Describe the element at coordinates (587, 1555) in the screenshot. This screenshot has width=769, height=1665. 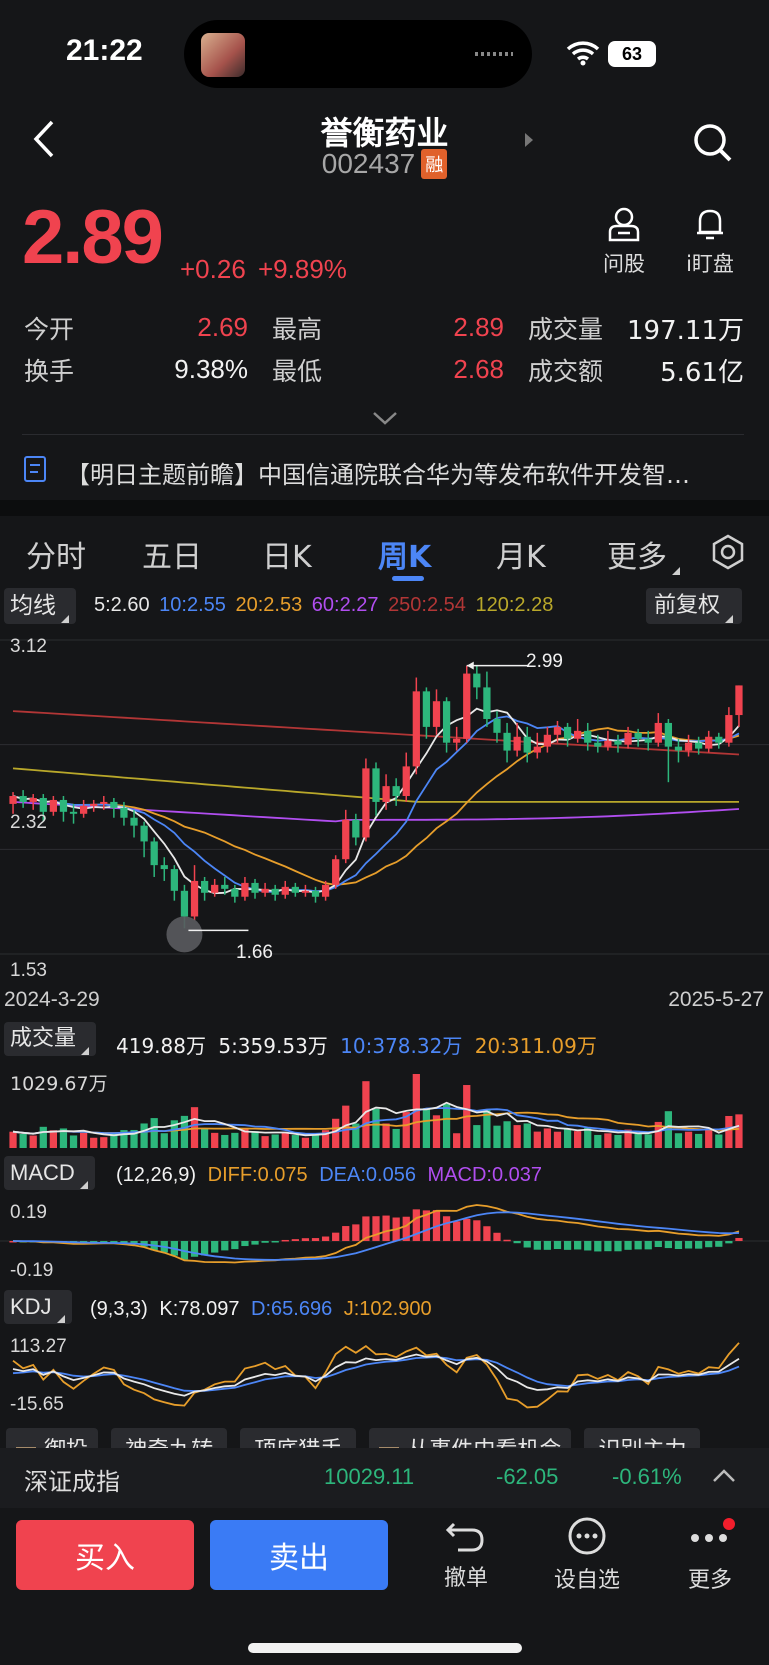
I see `add-watchlist-button: 设自选` at that location.